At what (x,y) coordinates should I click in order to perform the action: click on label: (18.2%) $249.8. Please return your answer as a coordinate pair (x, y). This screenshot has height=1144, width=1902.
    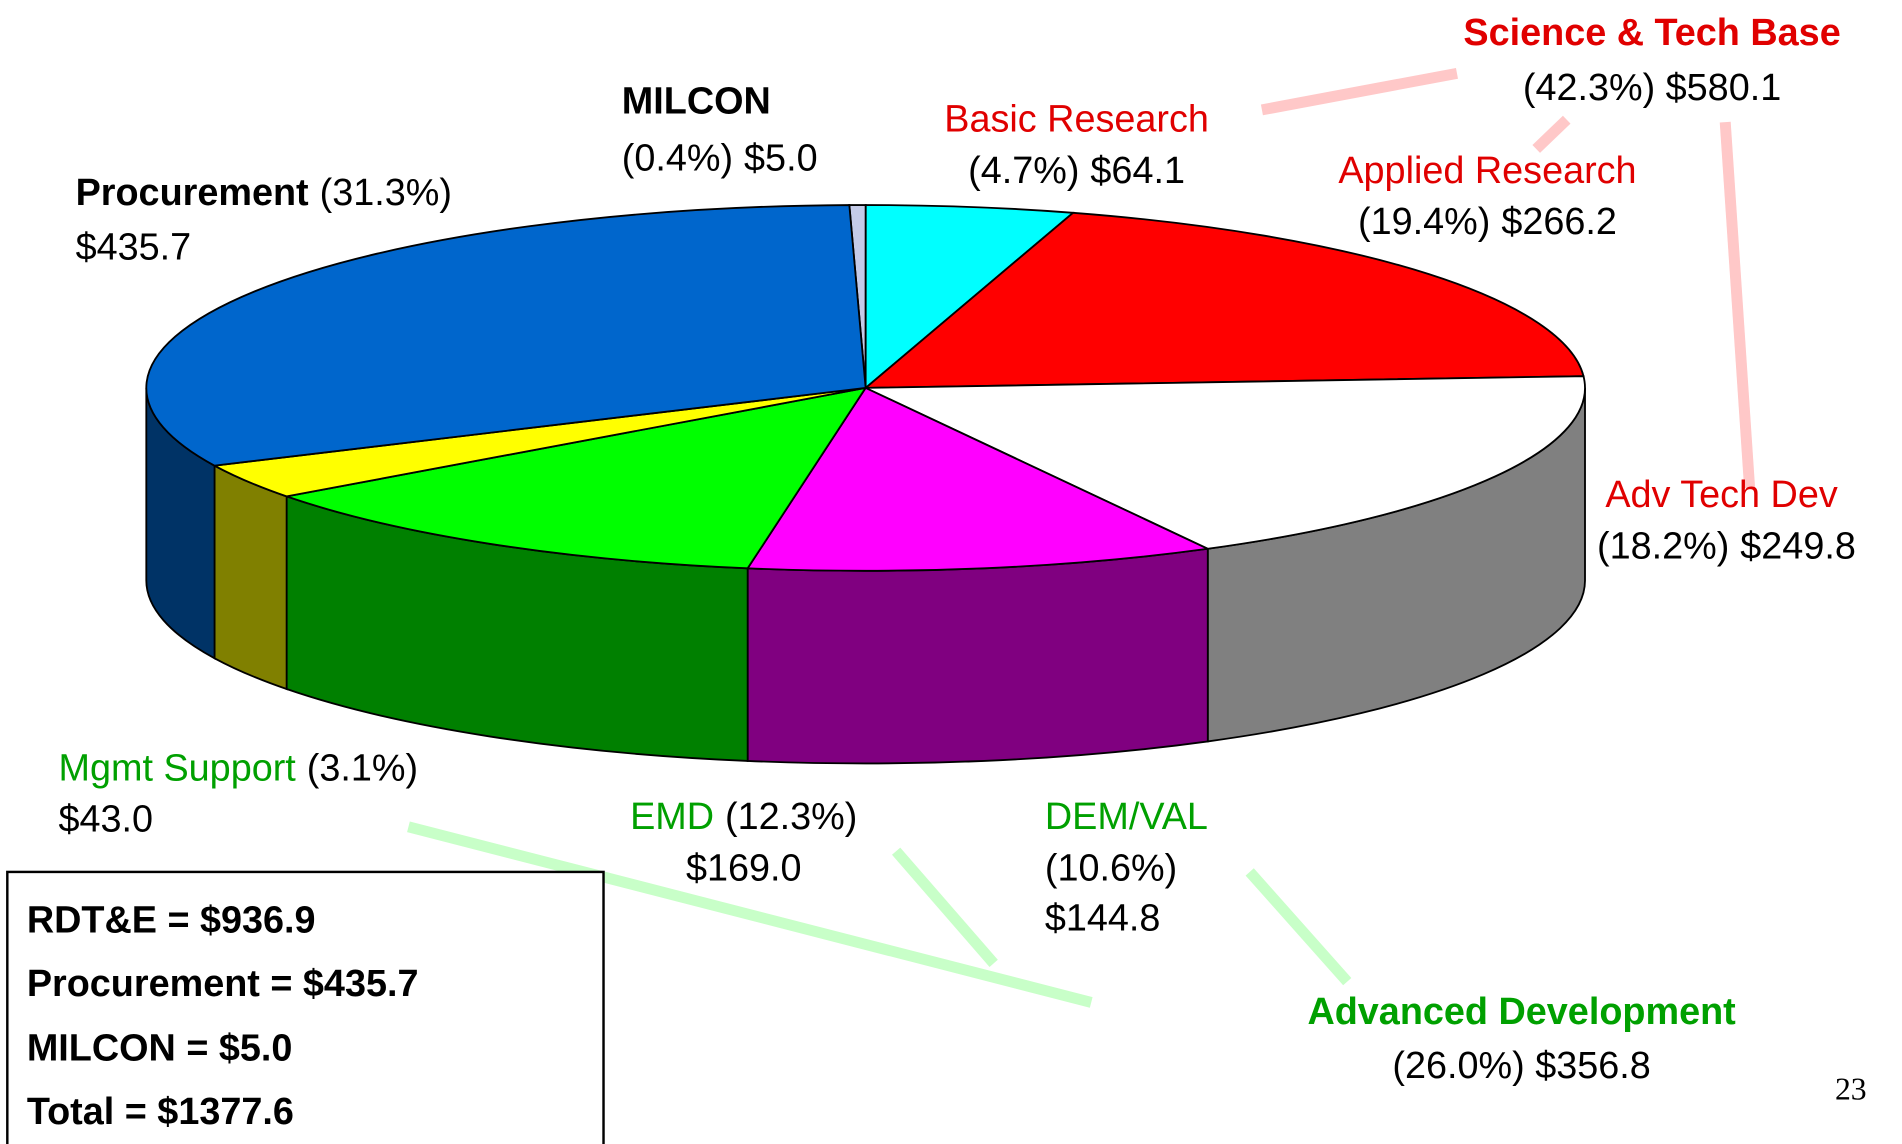
    Looking at the image, I should click on (1726, 546).